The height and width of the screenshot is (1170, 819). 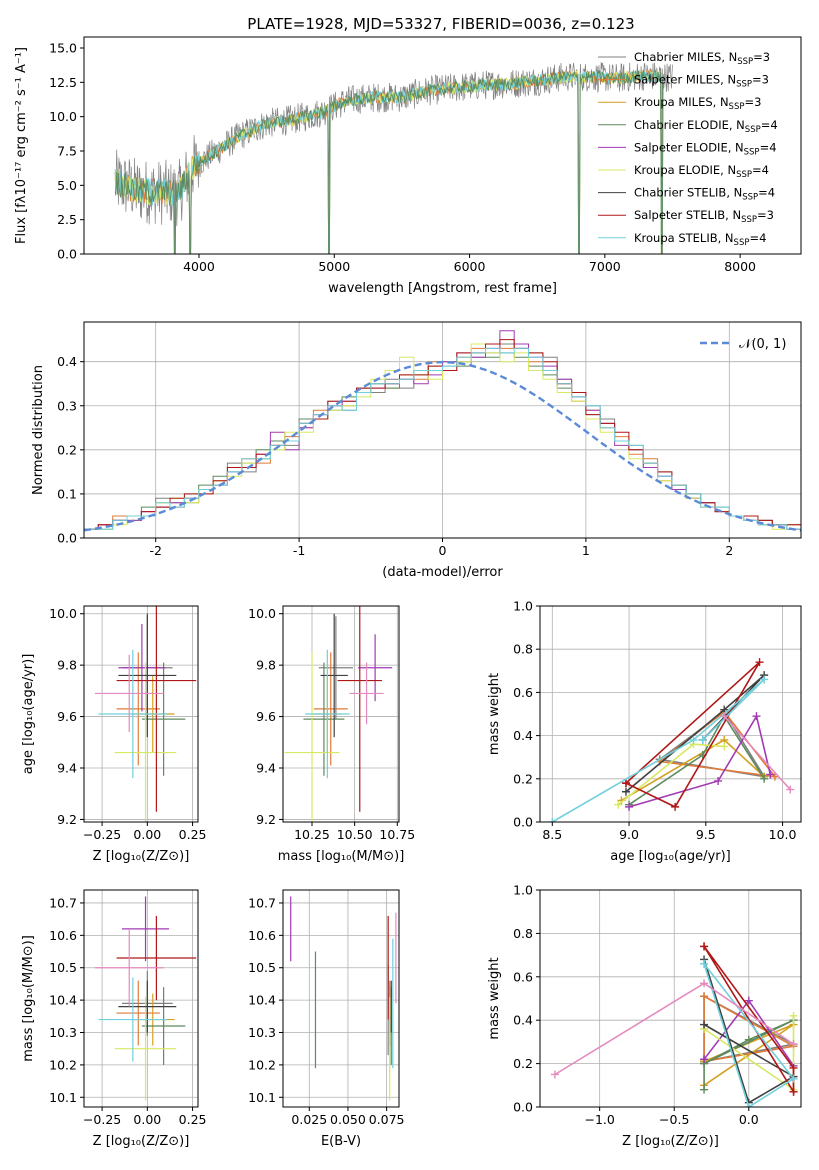 I want to click on plot-area-age_vs_z, so click(x=145, y=714).